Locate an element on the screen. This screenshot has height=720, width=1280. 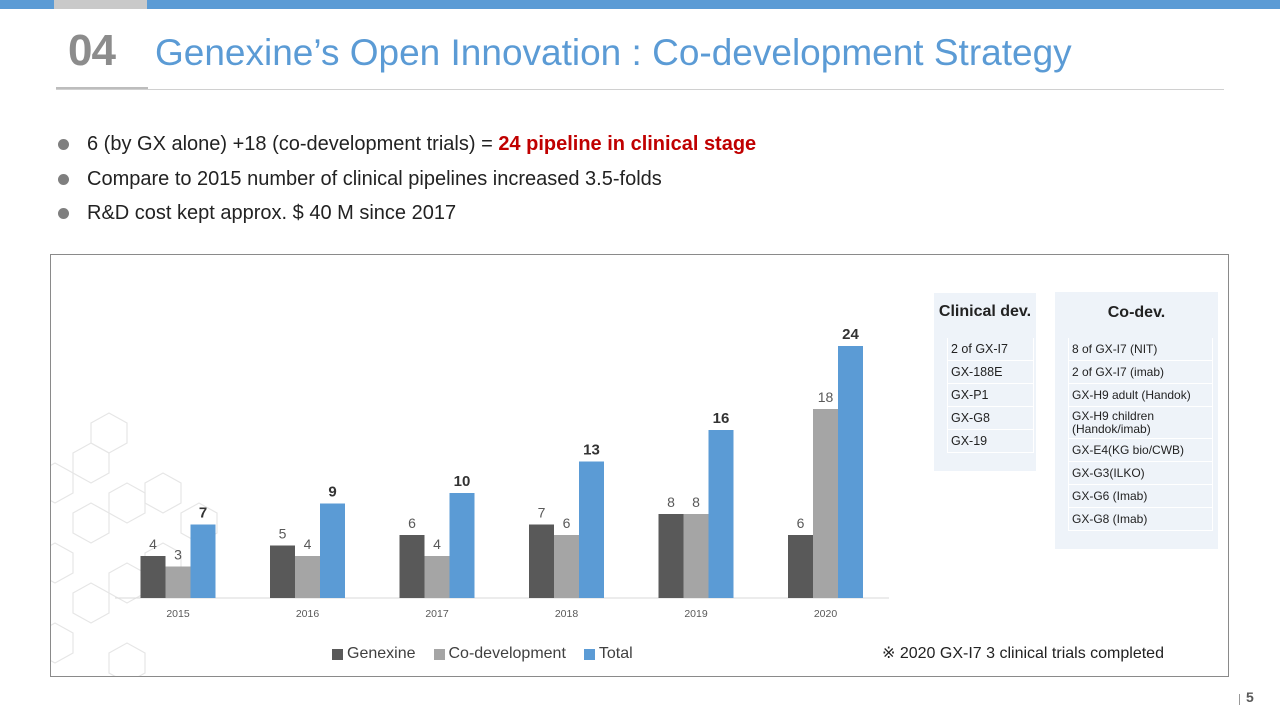
list-item: GX-H9 children (Handok/imab) is located at coordinates (1140, 423).